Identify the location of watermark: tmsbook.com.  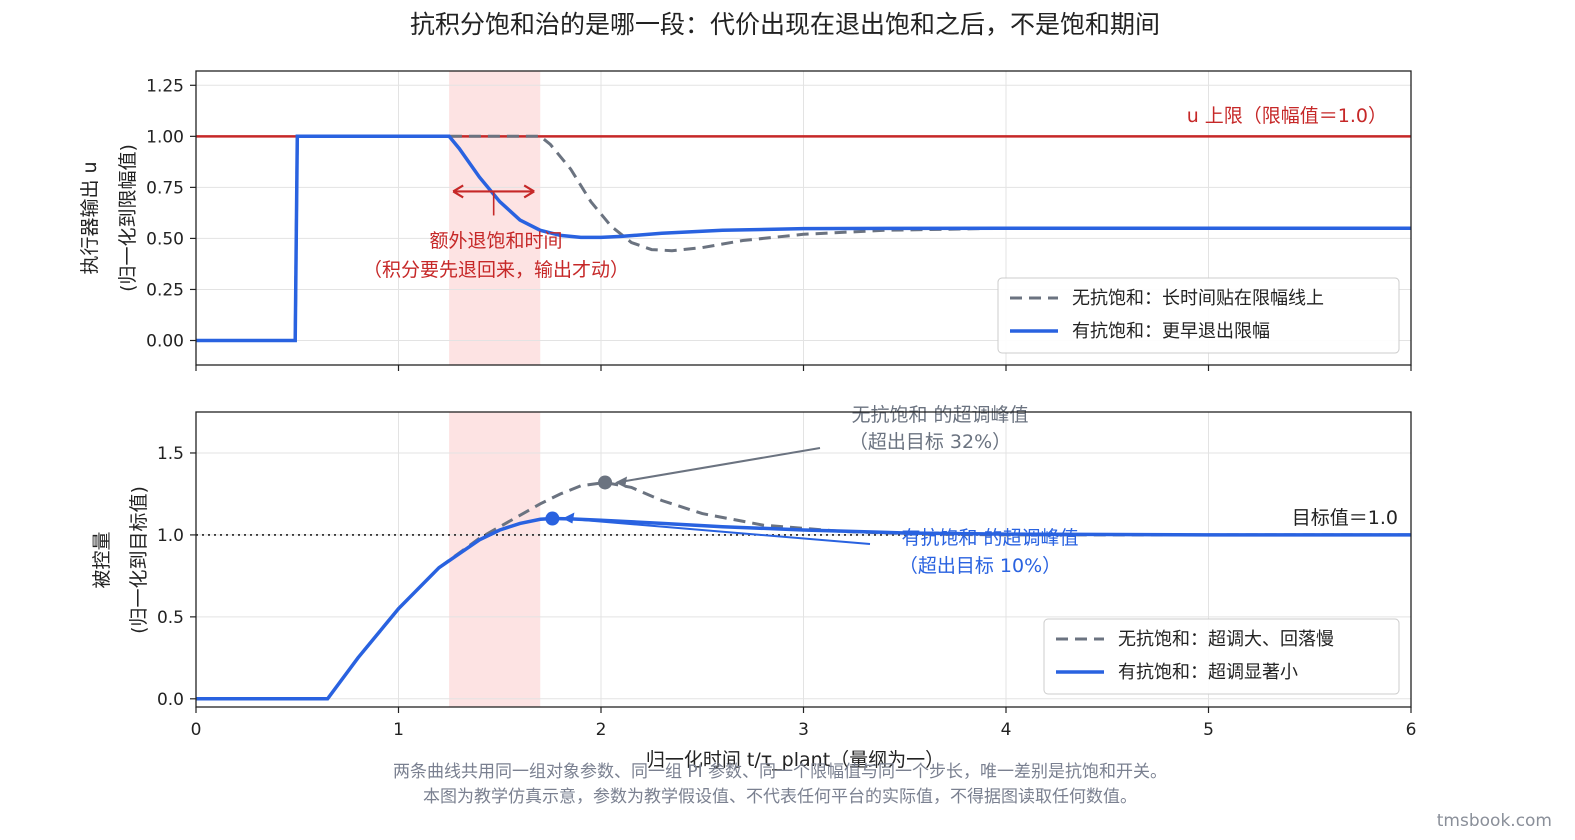
(1494, 821).